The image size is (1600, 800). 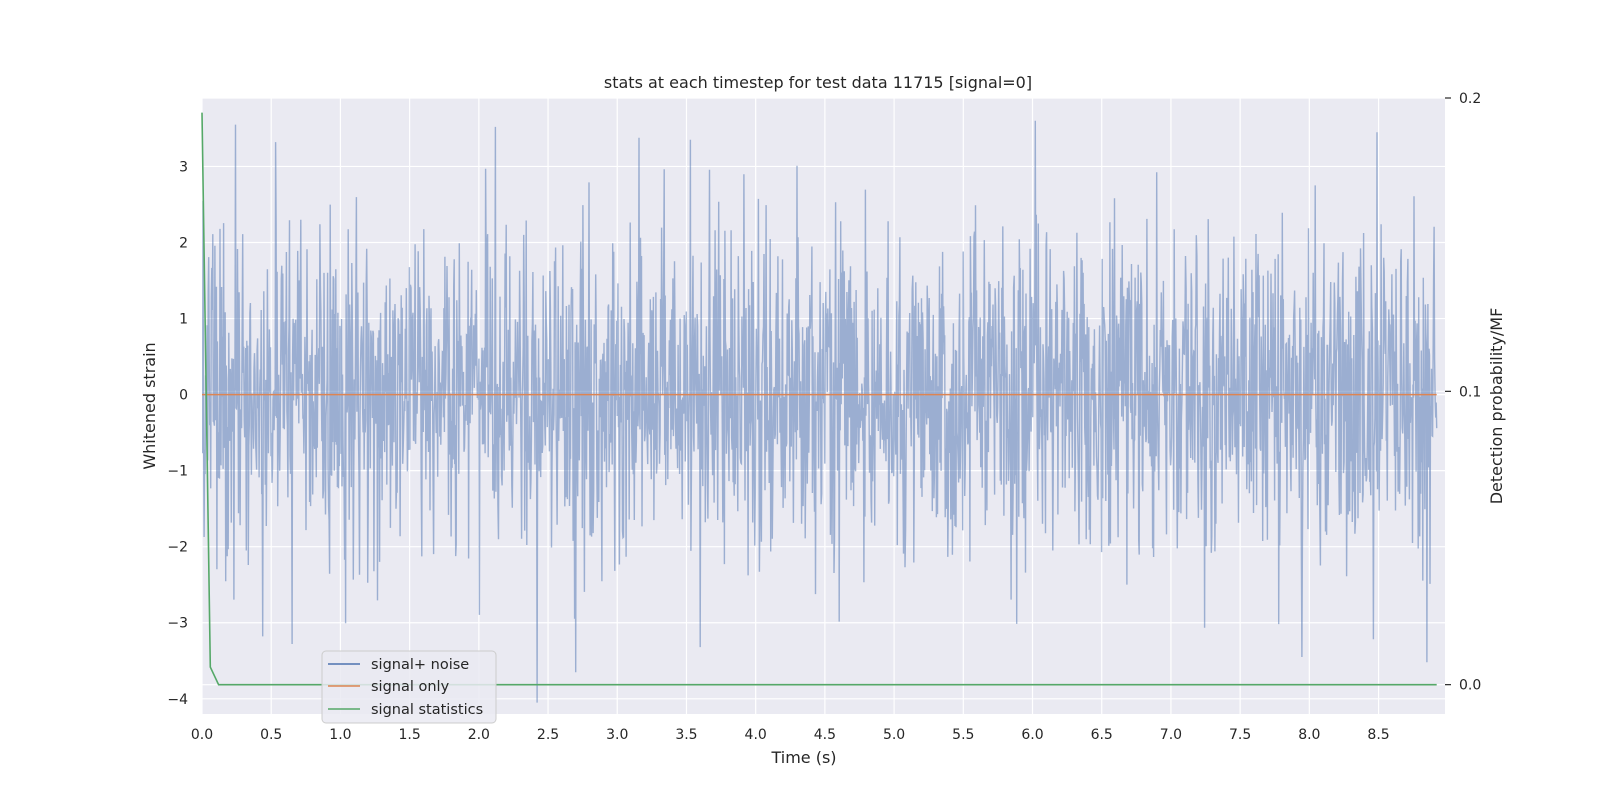 What do you see at coordinates (756, 735) in the screenshot?
I see `x-tick-label: 4.0` at bounding box center [756, 735].